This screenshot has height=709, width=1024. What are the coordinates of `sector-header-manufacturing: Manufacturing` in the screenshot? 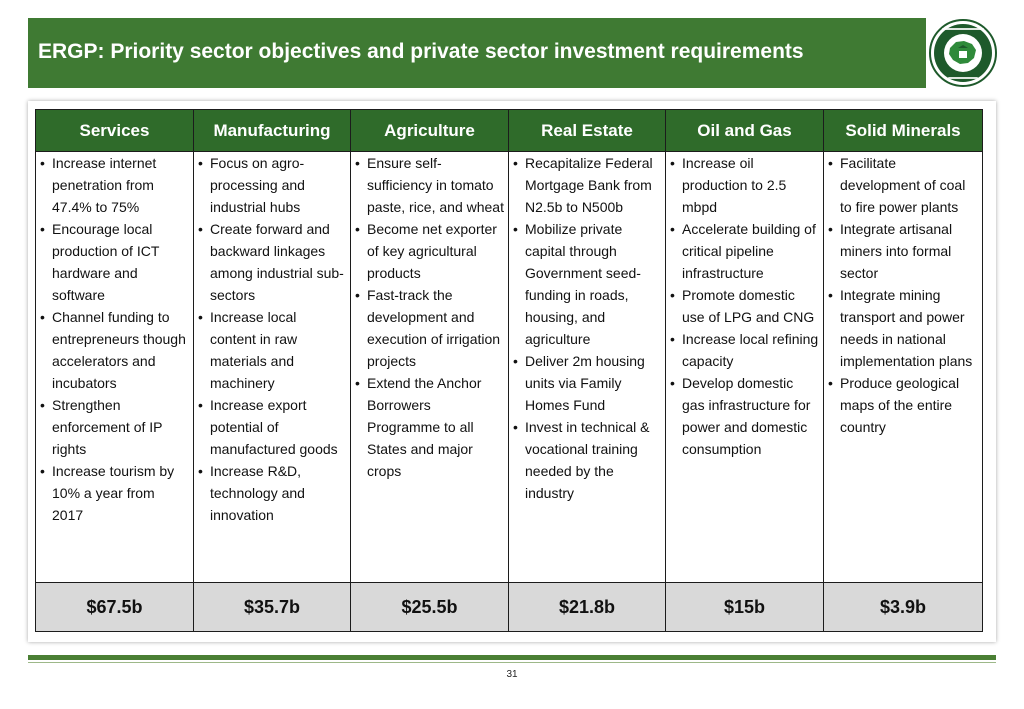 It's located at (272, 130).